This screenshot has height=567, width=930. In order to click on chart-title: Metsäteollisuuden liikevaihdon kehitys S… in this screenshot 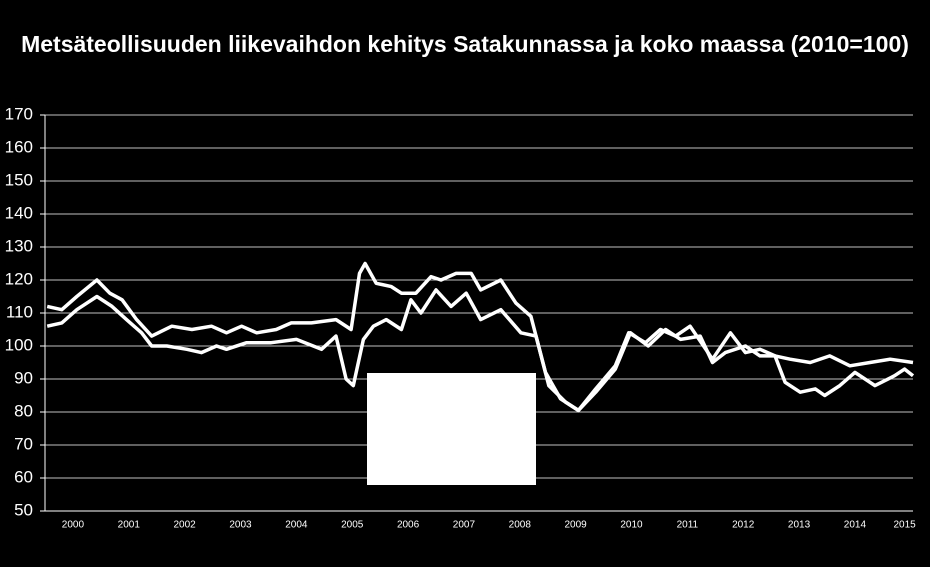, I will do `click(465, 44)`.